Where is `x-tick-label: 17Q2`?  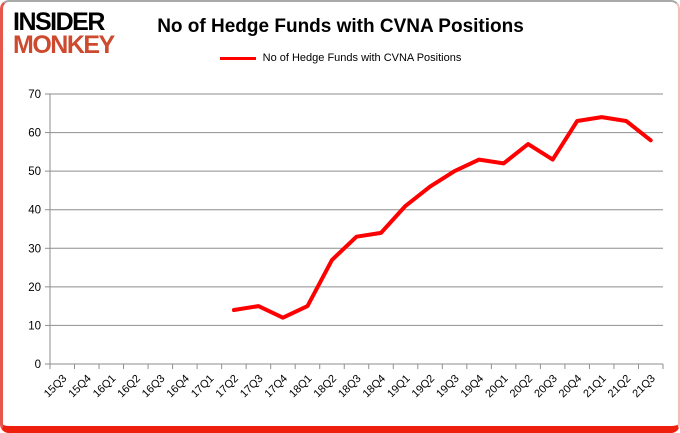 x-tick-label: 17Q2 is located at coordinates (227, 387).